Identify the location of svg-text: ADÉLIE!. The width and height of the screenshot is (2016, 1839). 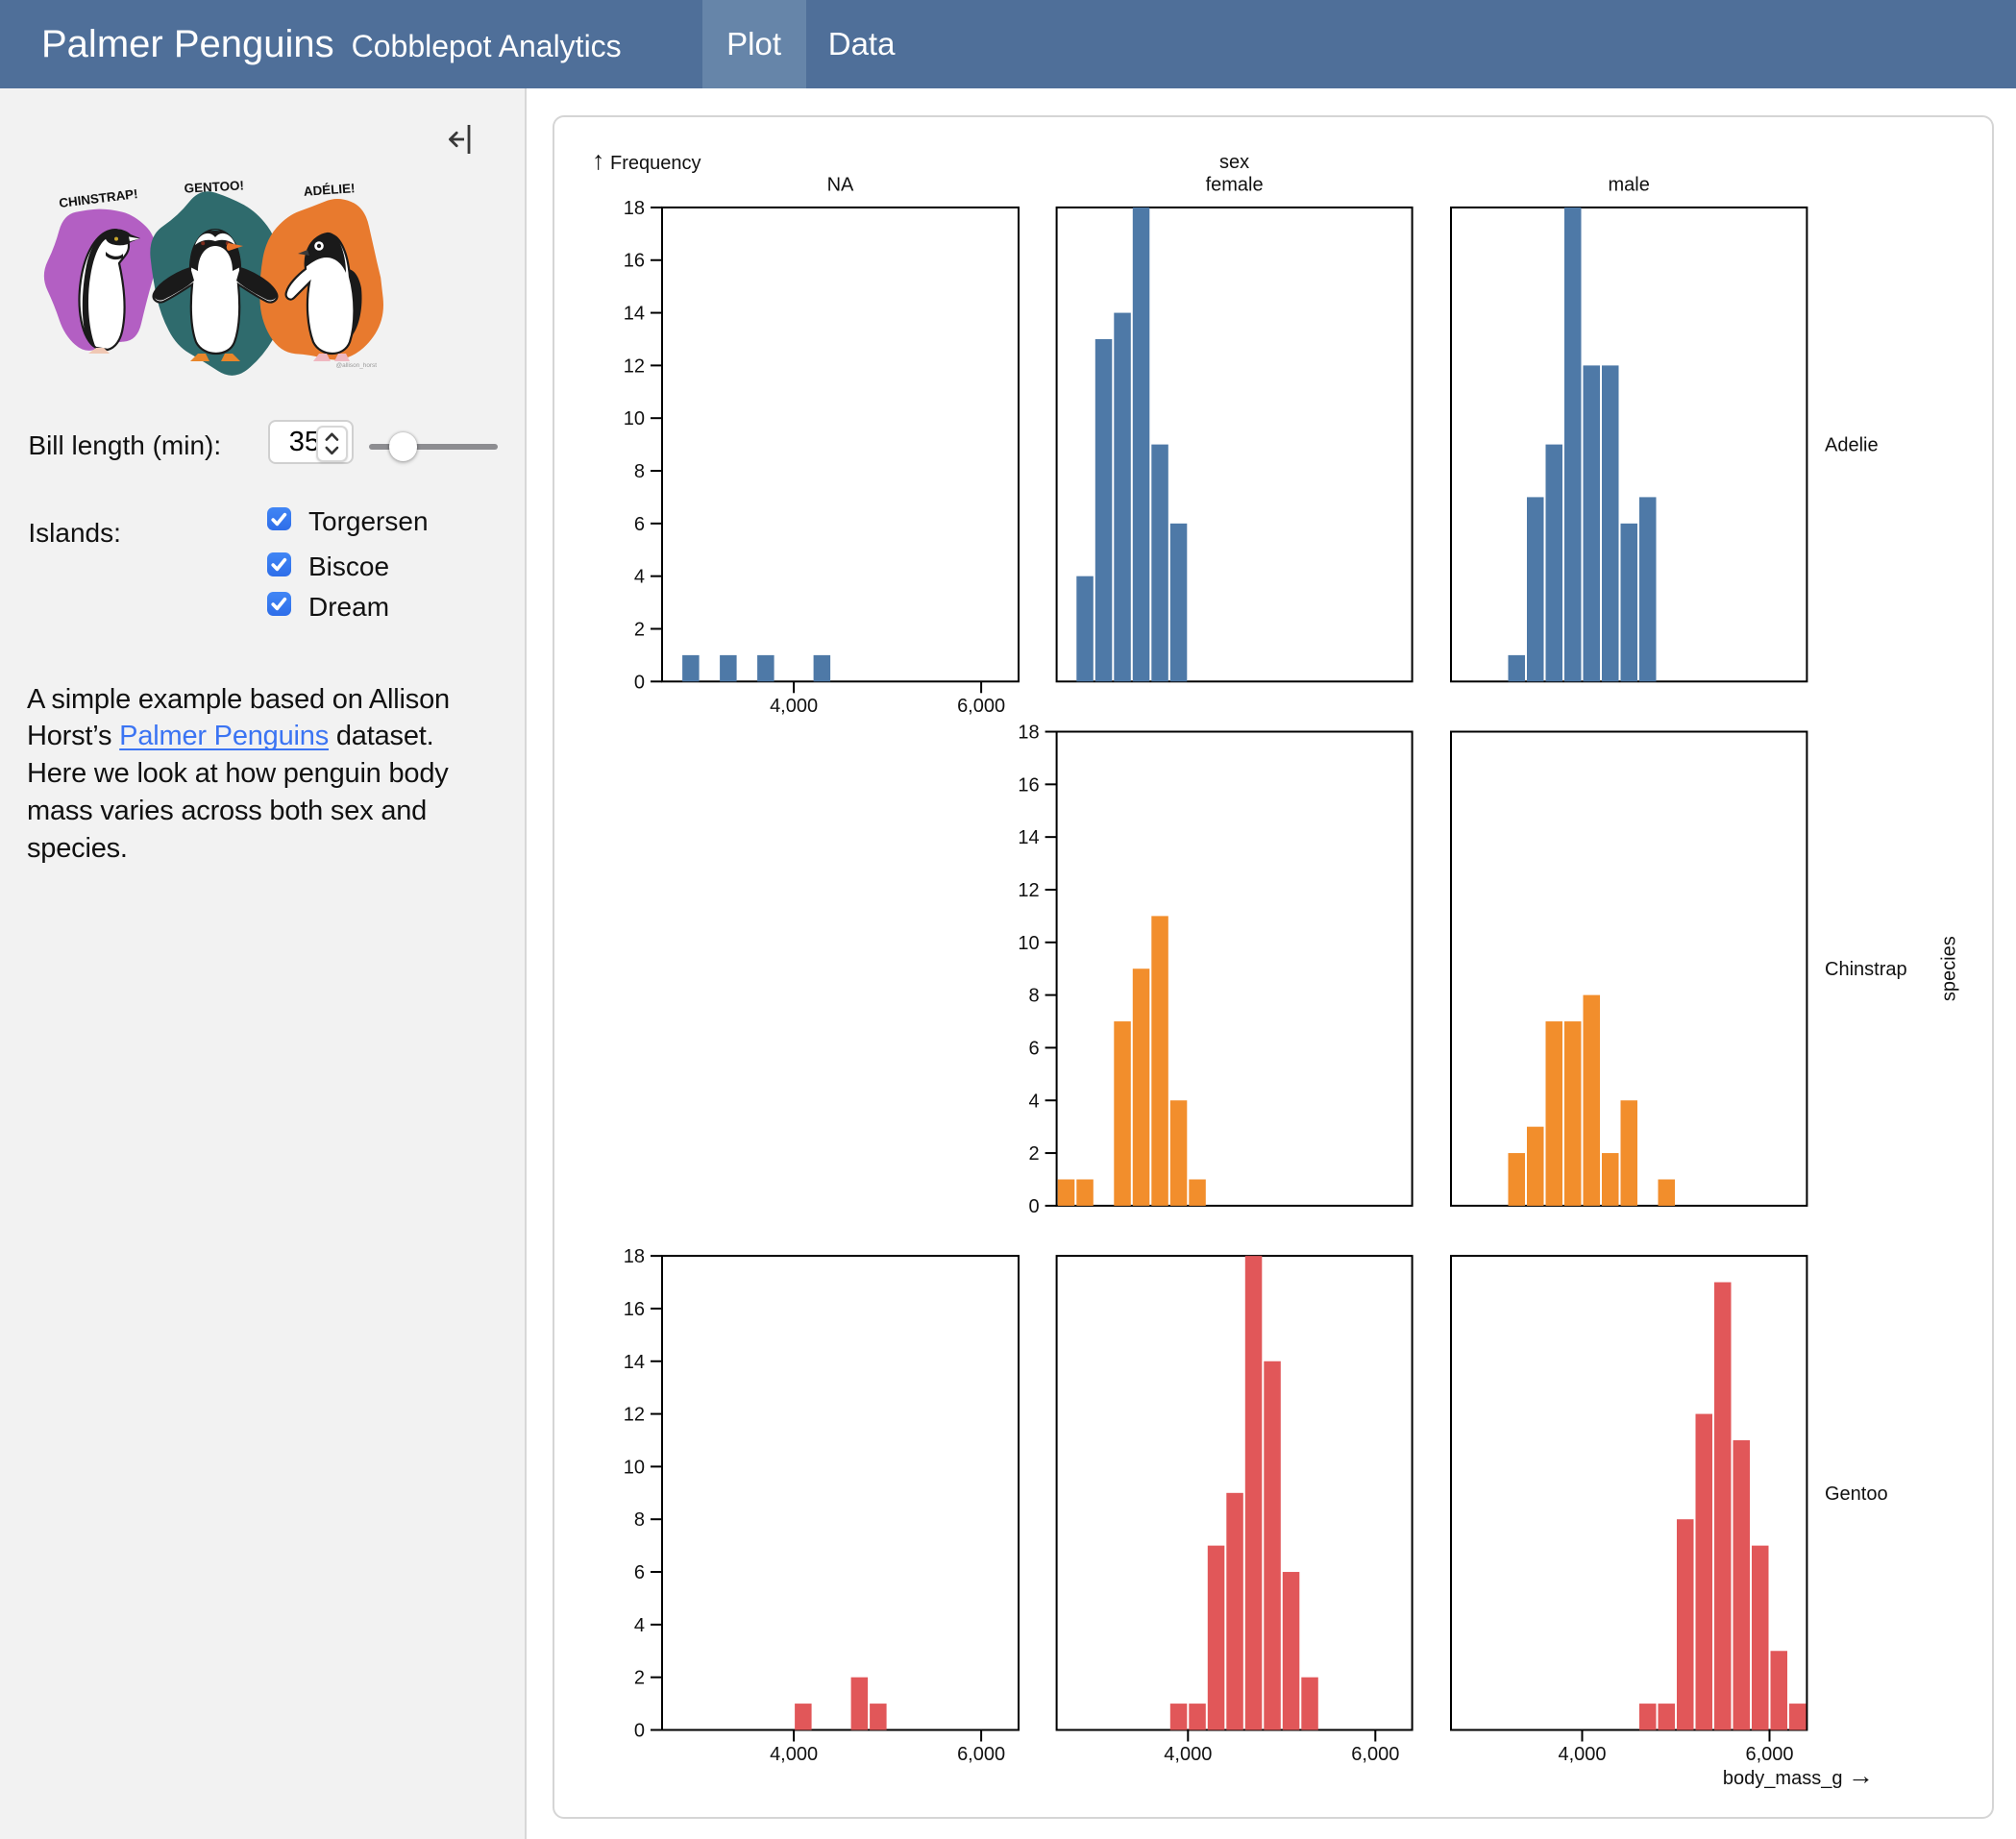
(329, 190).